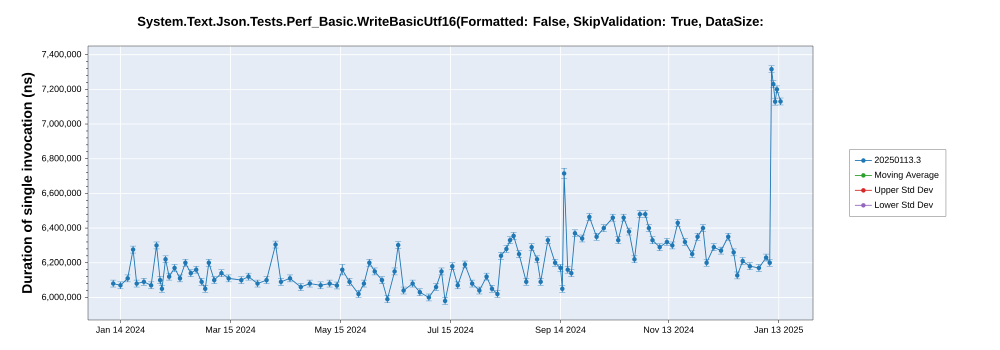 The height and width of the screenshot is (350, 1000). What do you see at coordinates (62, 298) in the screenshot?
I see `y-tick-label: 6,000,000` at bounding box center [62, 298].